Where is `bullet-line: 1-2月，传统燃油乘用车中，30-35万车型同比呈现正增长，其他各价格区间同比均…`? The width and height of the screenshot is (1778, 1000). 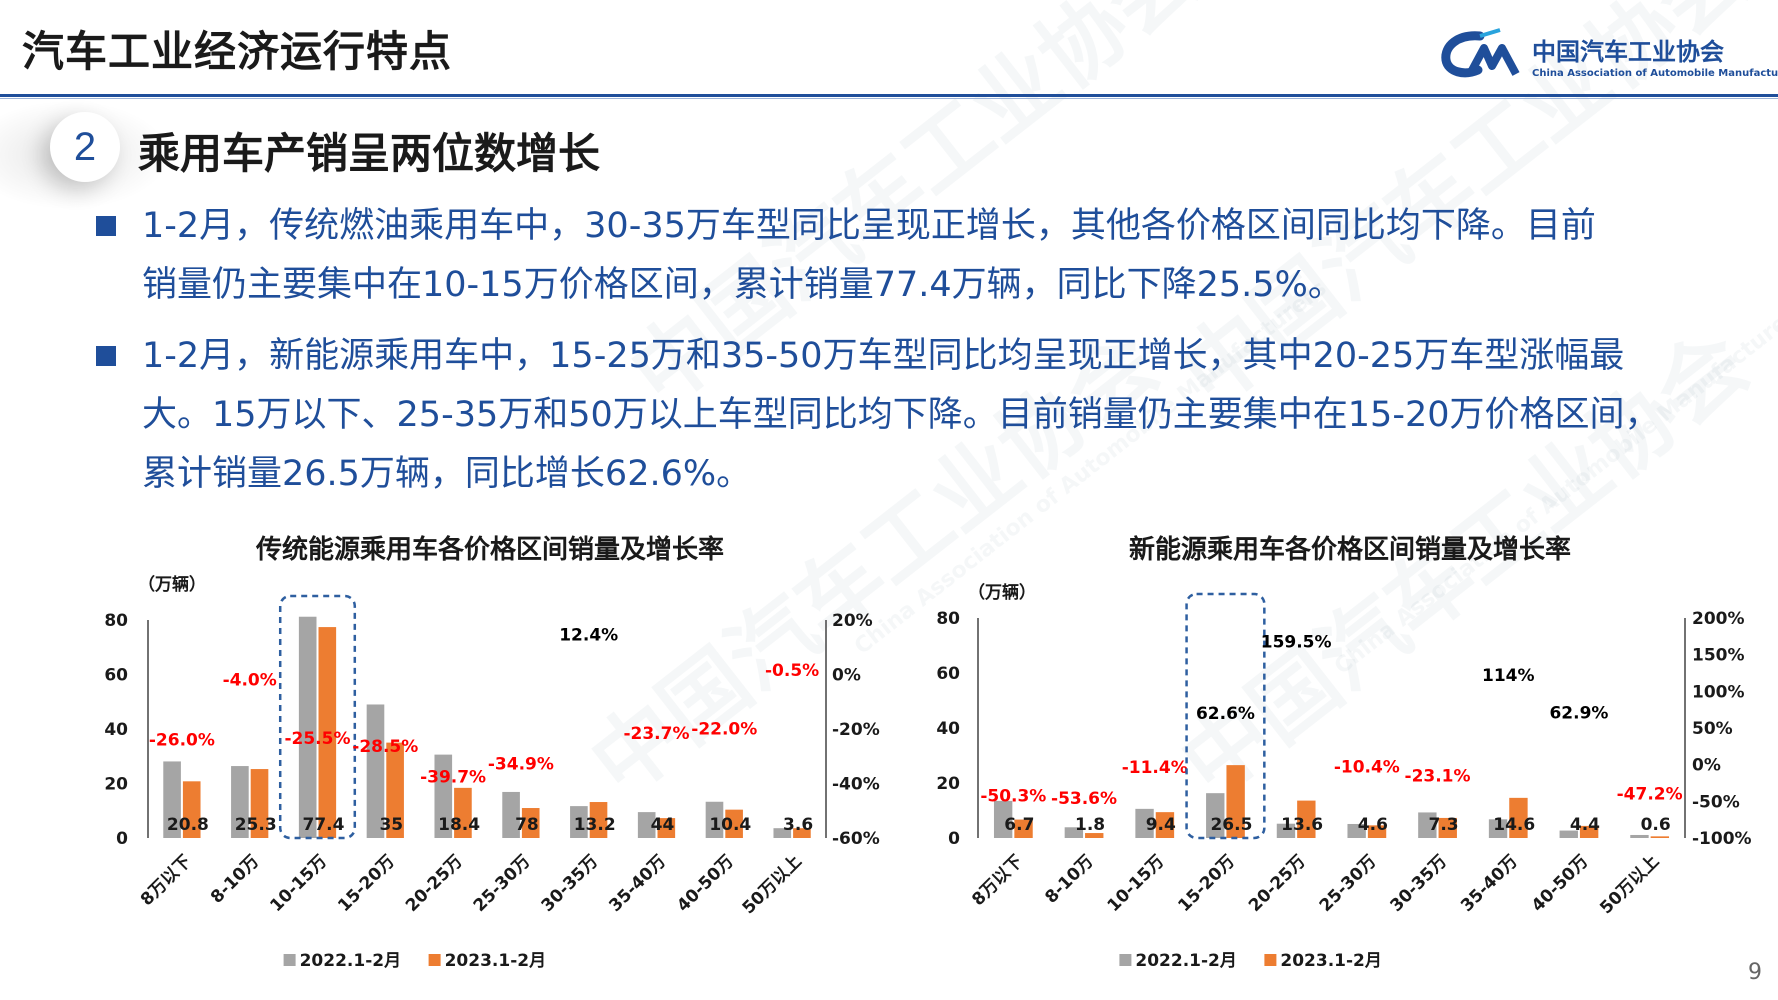 bullet-line: 1-2月，传统燃油乘用车中，30-35万车型同比呈现正增长，其他各价格区间同比均… is located at coordinates (869, 226).